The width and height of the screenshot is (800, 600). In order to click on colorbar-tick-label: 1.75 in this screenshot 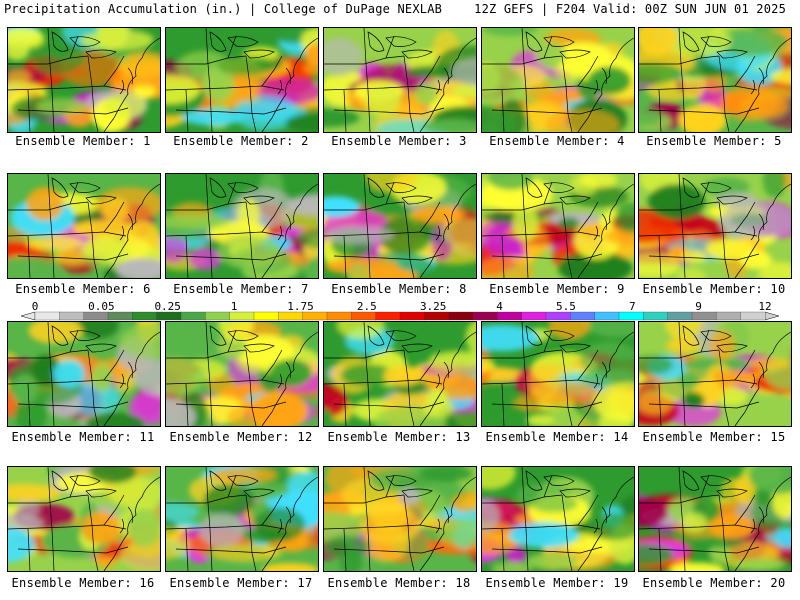, I will do `click(300, 306)`.